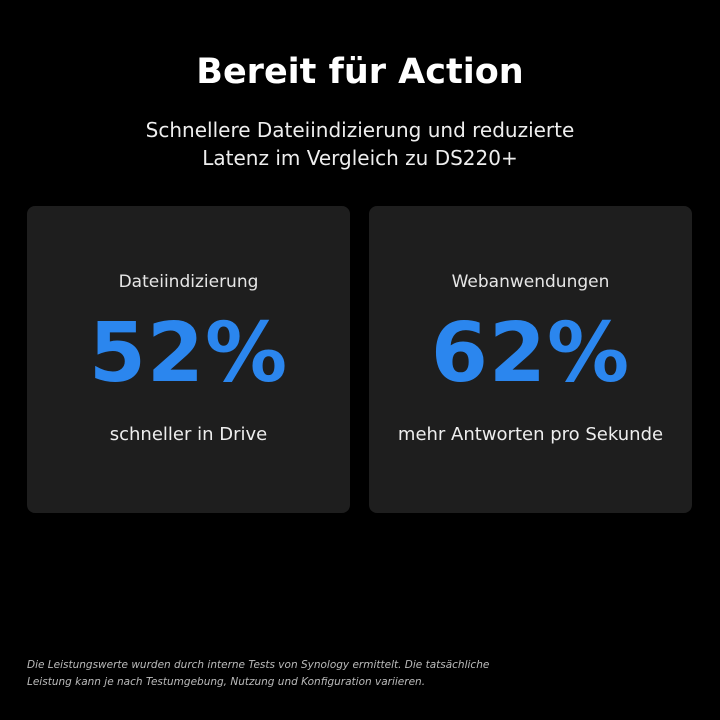 Image resolution: width=720 pixels, height=720 pixels. Describe the element at coordinates (188, 434) in the screenshot. I see `card-description: schneller in Drive` at that location.